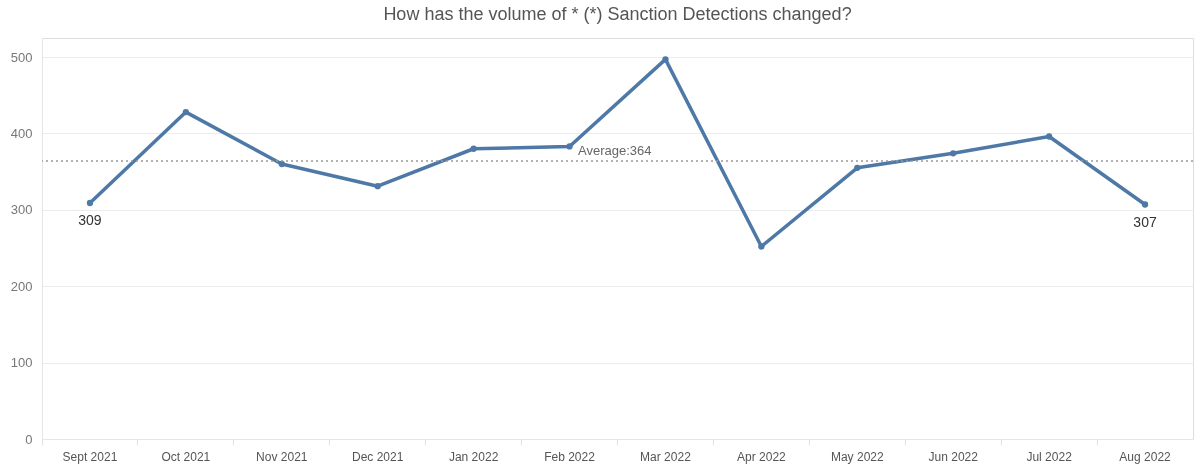 Image resolution: width=1202 pixels, height=472 pixels. I want to click on x-tick-label: Apr 2022, so click(762, 456).